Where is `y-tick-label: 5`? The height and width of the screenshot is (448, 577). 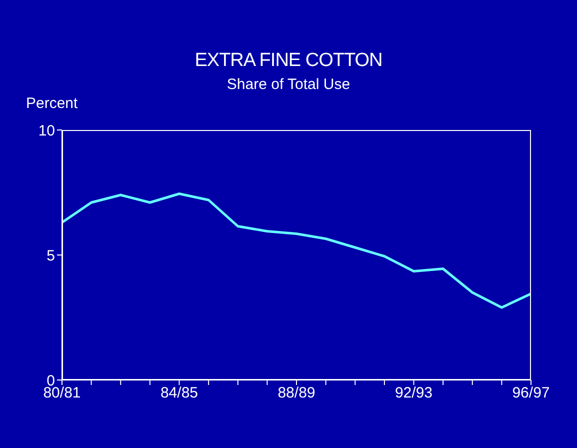 y-tick-label: 5 is located at coordinates (50, 255).